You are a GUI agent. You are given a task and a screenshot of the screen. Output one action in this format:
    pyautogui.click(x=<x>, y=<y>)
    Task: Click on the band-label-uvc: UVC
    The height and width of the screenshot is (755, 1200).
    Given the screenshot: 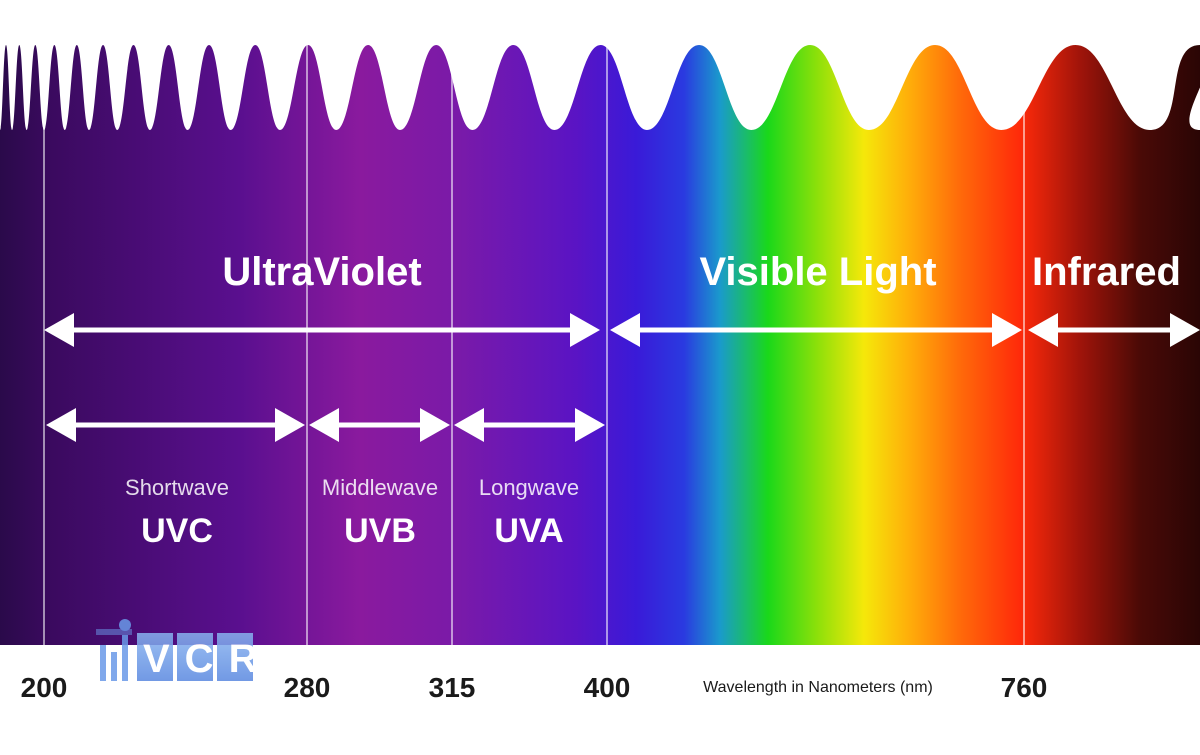 What is the action you would take?
    pyautogui.click(x=177, y=531)
    